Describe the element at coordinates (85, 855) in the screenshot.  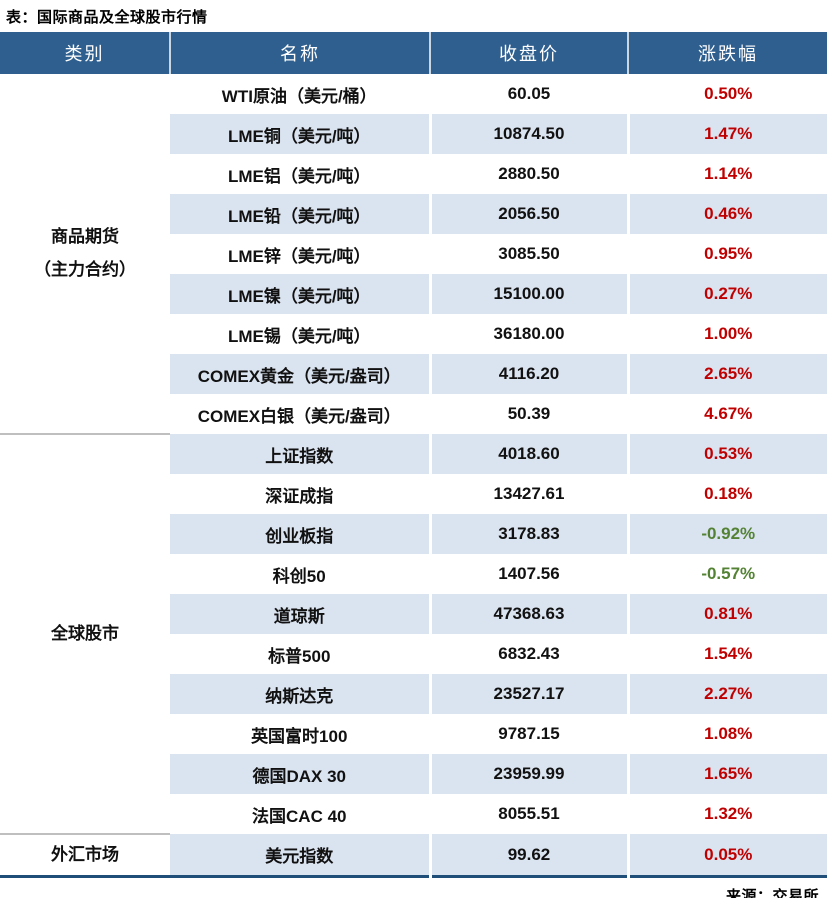
I see `category-cell: 外汇市场` at that location.